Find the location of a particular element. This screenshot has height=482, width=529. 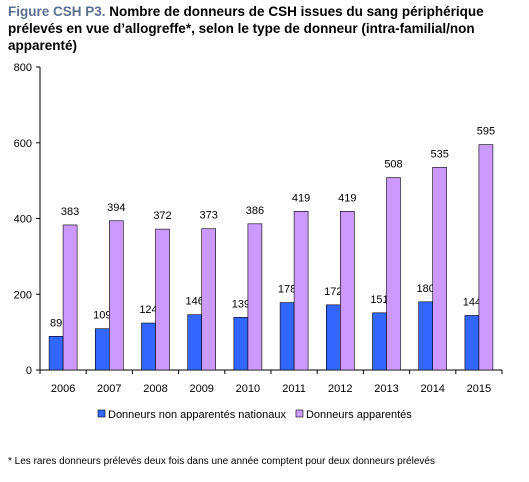

legend-label: Donneurs non apparentés nationaux is located at coordinates (197, 415).